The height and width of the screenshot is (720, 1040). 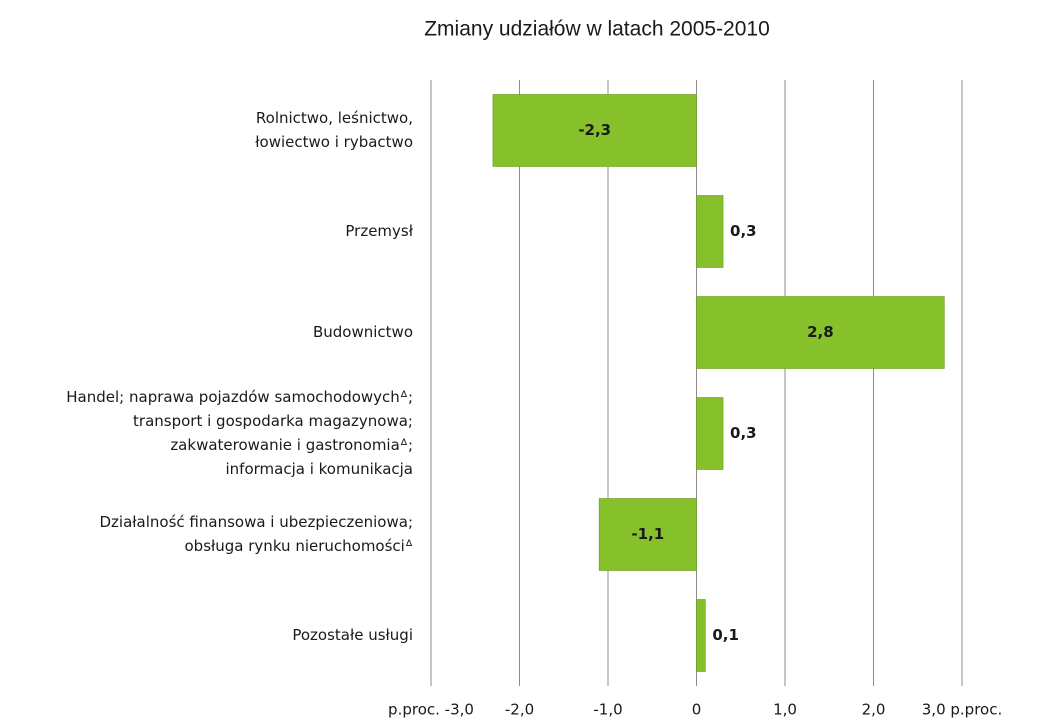 I want to click on x-tick-label: 1,0, so click(x=785, y=710).